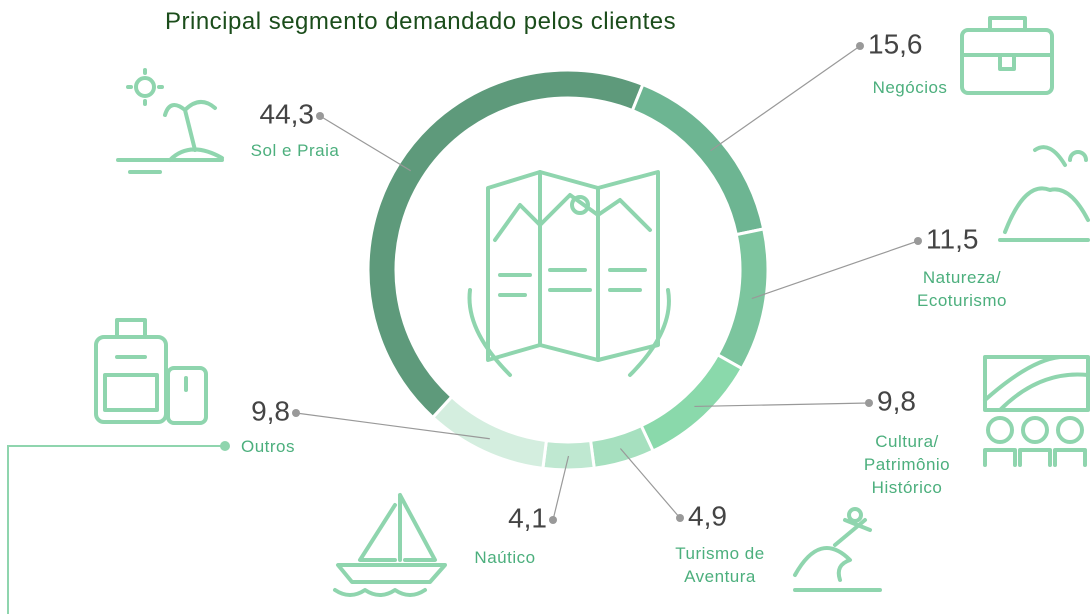 This screenshot has width=1090, height=614. I want to click on value-label: 4,9, so click(707, 515).